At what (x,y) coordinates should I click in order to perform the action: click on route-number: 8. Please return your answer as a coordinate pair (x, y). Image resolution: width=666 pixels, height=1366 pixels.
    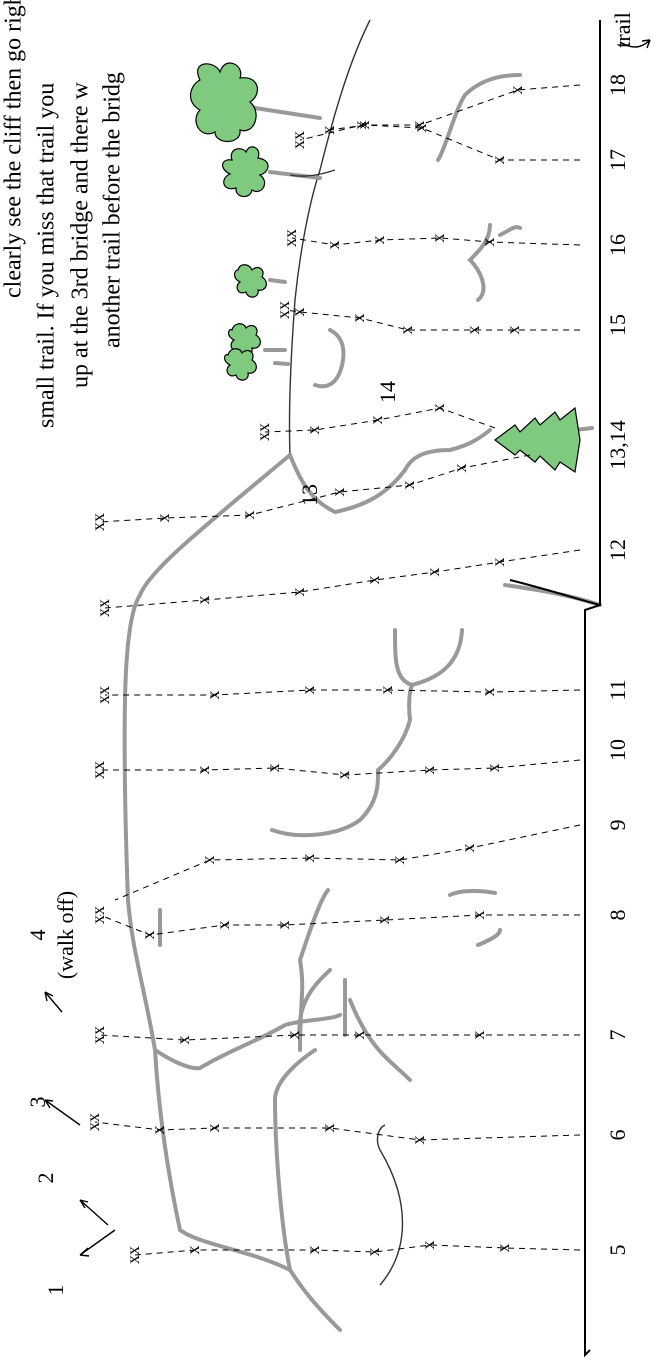
    Looking at the image, I should click on (617, 915).